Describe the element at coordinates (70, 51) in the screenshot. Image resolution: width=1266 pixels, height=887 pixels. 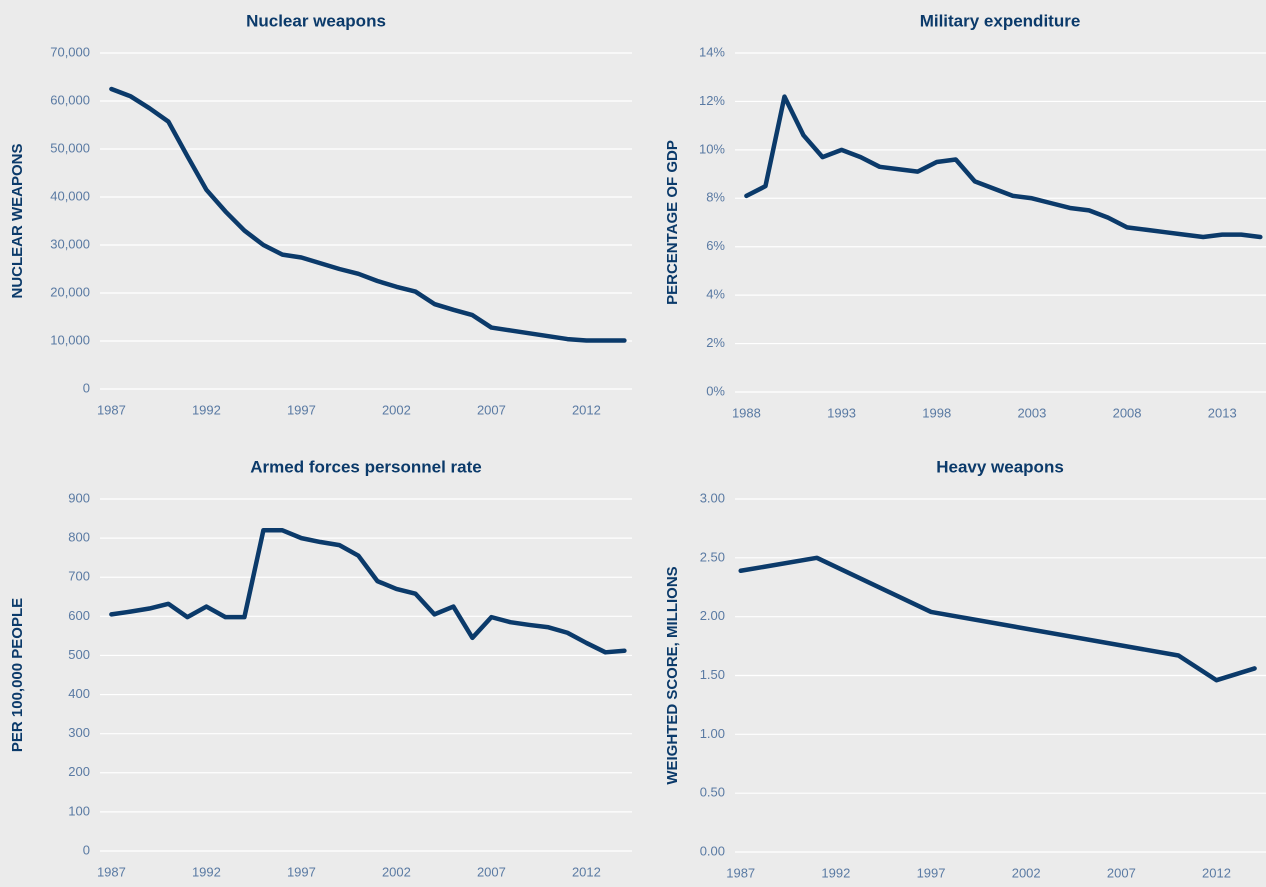
I see `y-tick-label: 70,000` at that location.